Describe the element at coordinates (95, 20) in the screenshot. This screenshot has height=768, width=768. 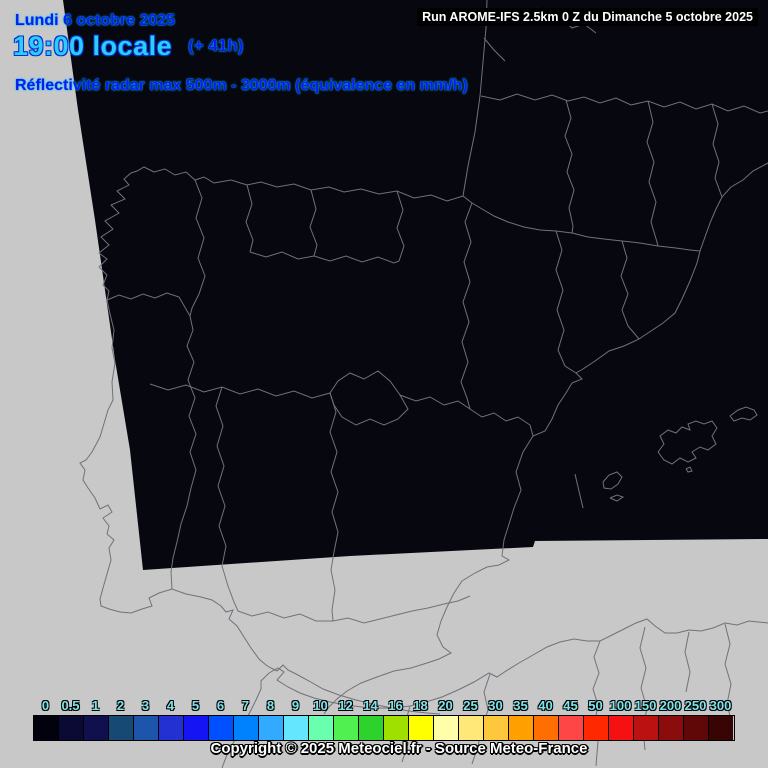
I see `date-label: Lundi 6 octobre 2025` at that location.